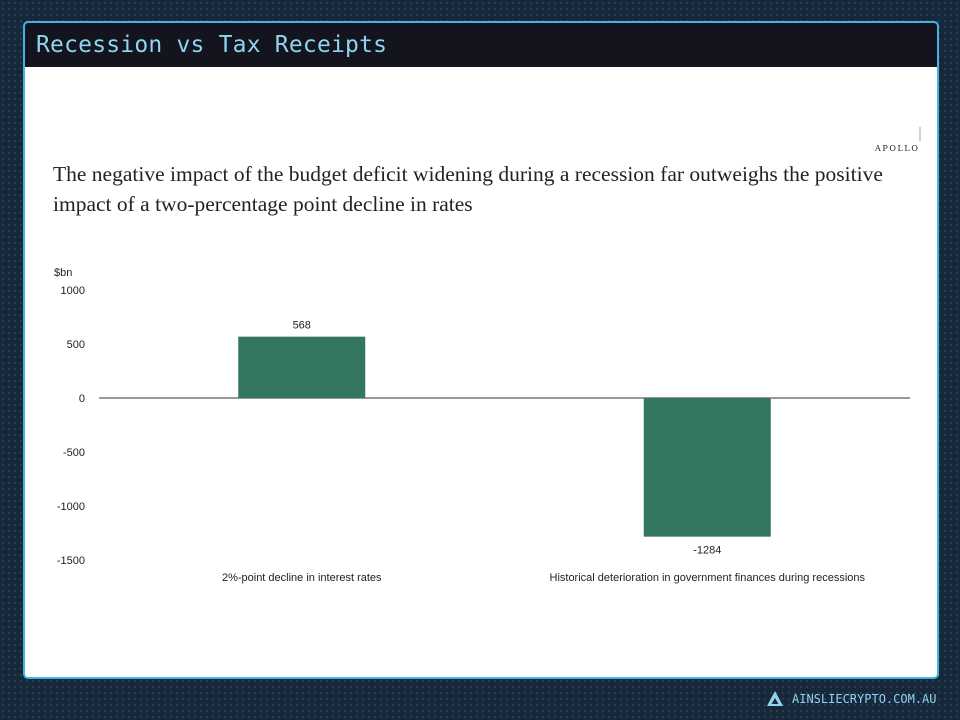 Image resolution: width=960 pixels, height=720 pixels. I want to click on y-tick-label: -500, so click(74, 453).